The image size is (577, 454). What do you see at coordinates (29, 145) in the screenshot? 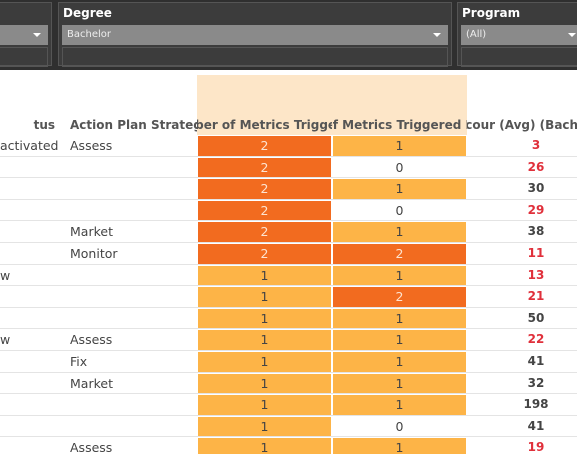
I see `status-cell: activated` at bounding box center [29, 145].